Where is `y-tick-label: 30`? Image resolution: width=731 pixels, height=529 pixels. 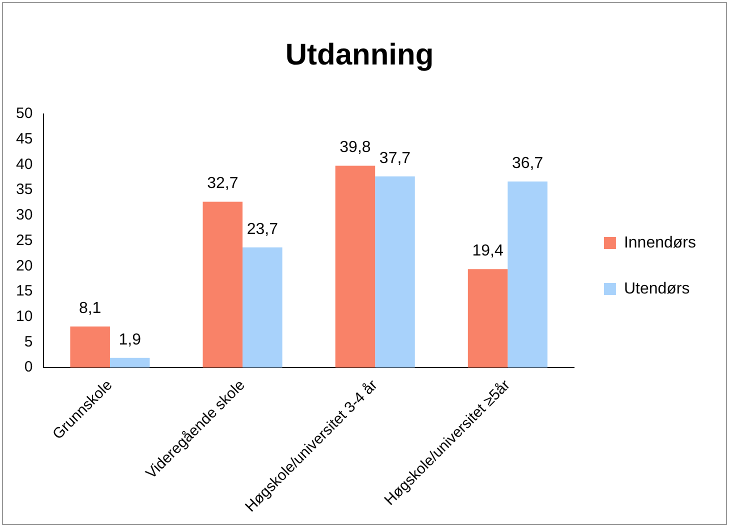
y-tick-label: 30 is located at coordinates (24, 215).